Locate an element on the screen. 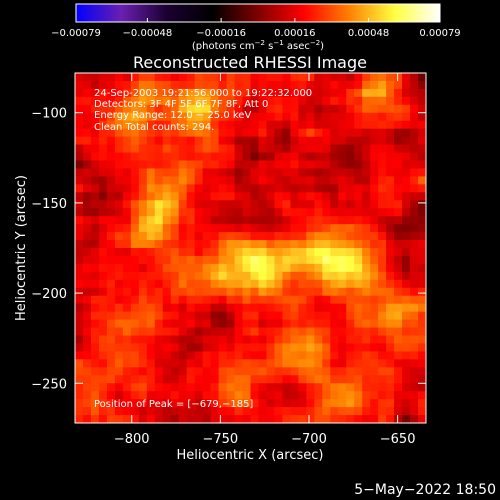  colorbar-unit-label: (photons cm−2 s−1 asec−2) is located at coordinates (258, 45).